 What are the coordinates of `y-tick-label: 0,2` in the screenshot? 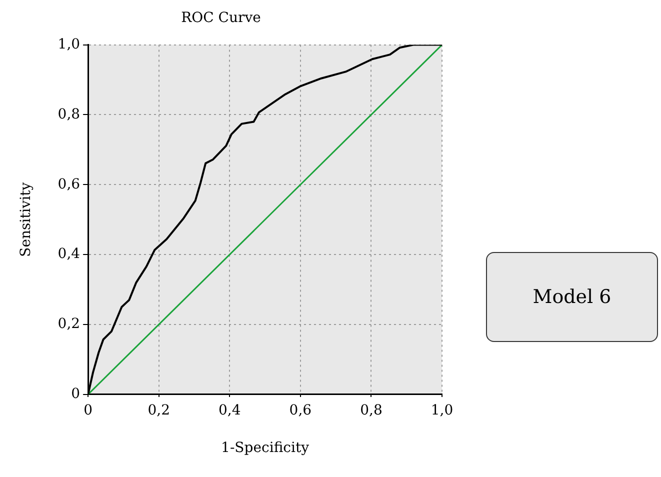 It's located at (69, 324).